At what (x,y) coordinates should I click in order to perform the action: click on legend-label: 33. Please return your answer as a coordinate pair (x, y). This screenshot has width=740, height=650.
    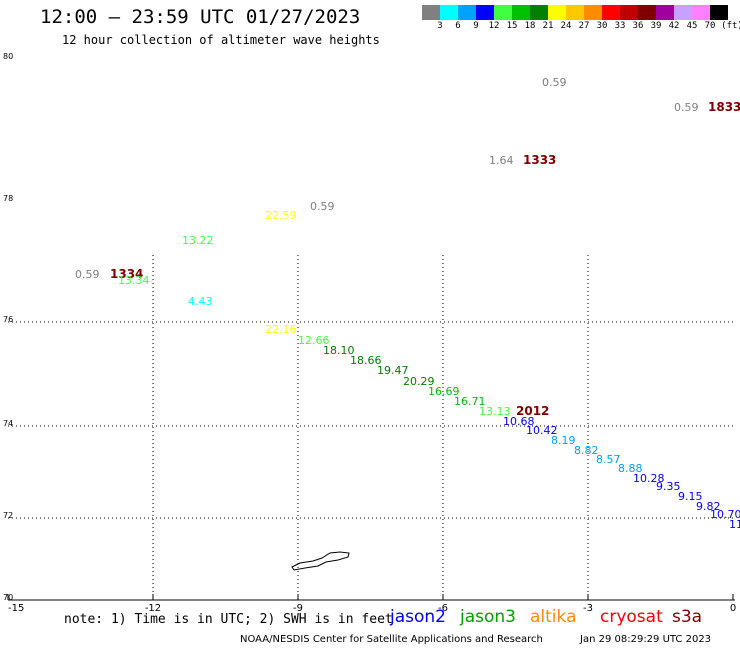
    Looking at the image, I should click on (620, 26).